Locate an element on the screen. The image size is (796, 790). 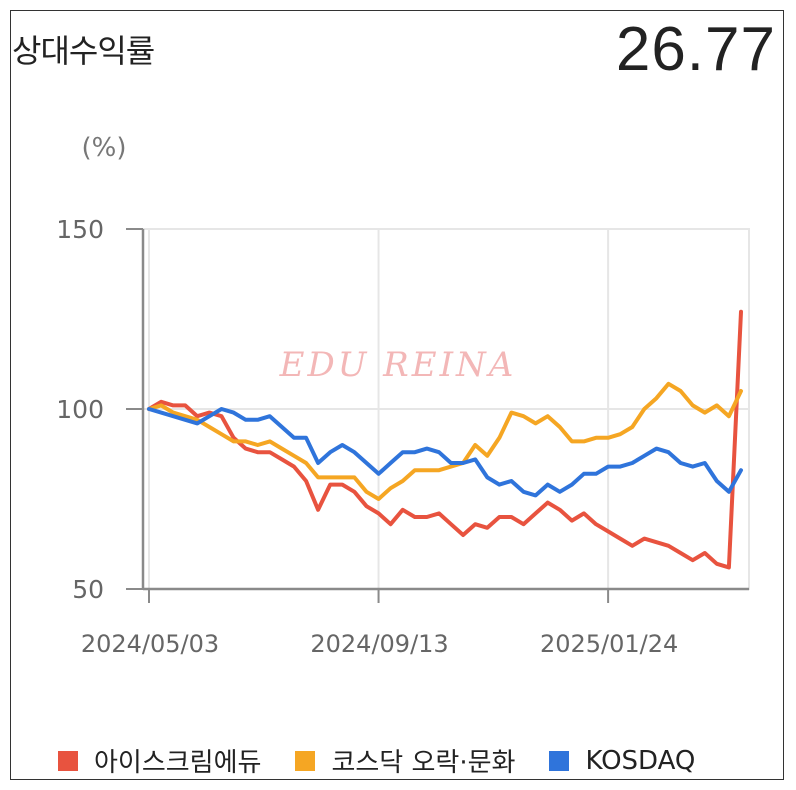
y-tick-label: 50 is located at coordinates (88, 589).